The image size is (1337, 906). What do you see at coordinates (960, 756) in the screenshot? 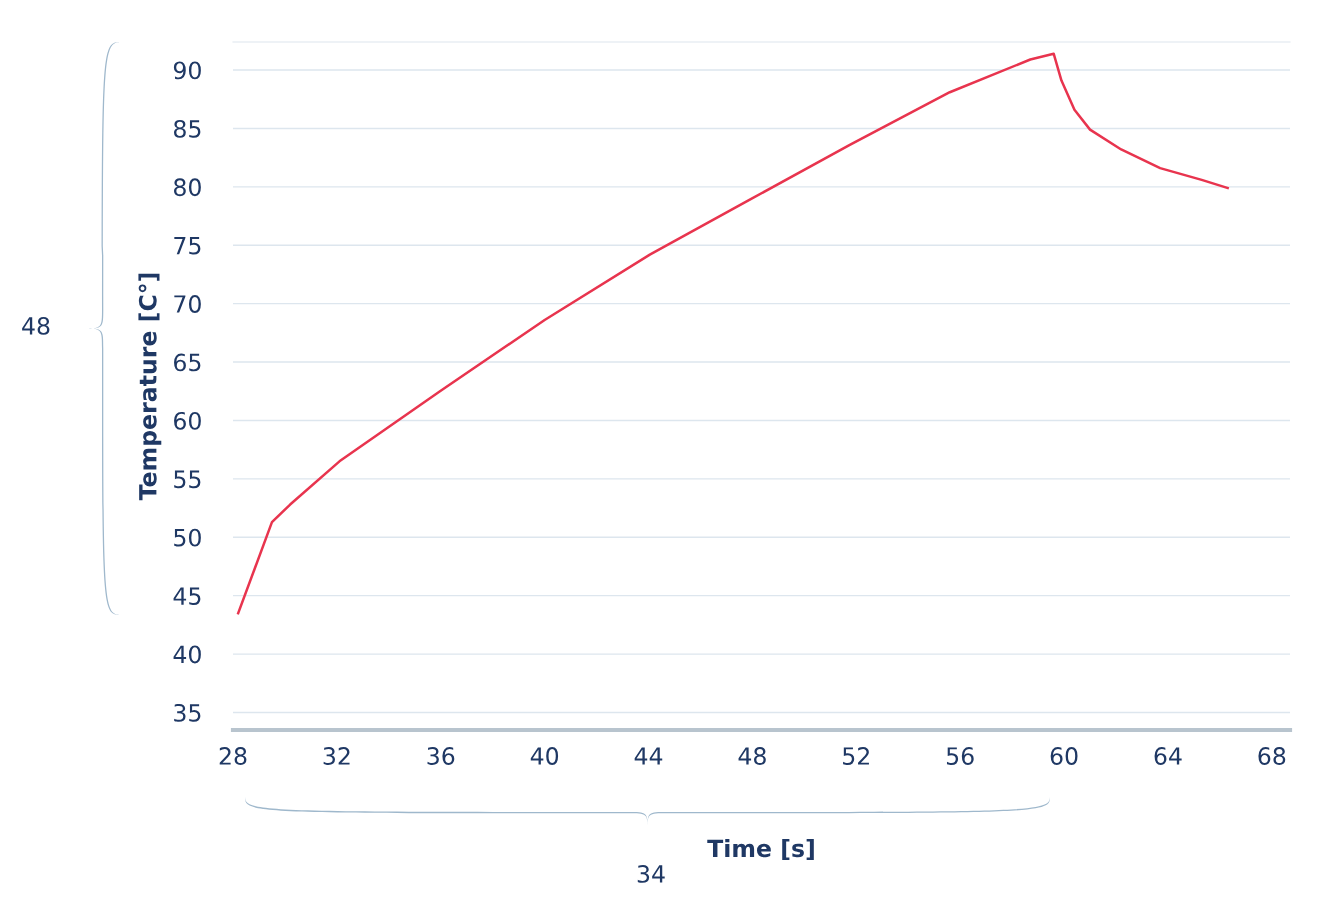
I see `x-tick-label: 56` at bounding box center [960, 756].